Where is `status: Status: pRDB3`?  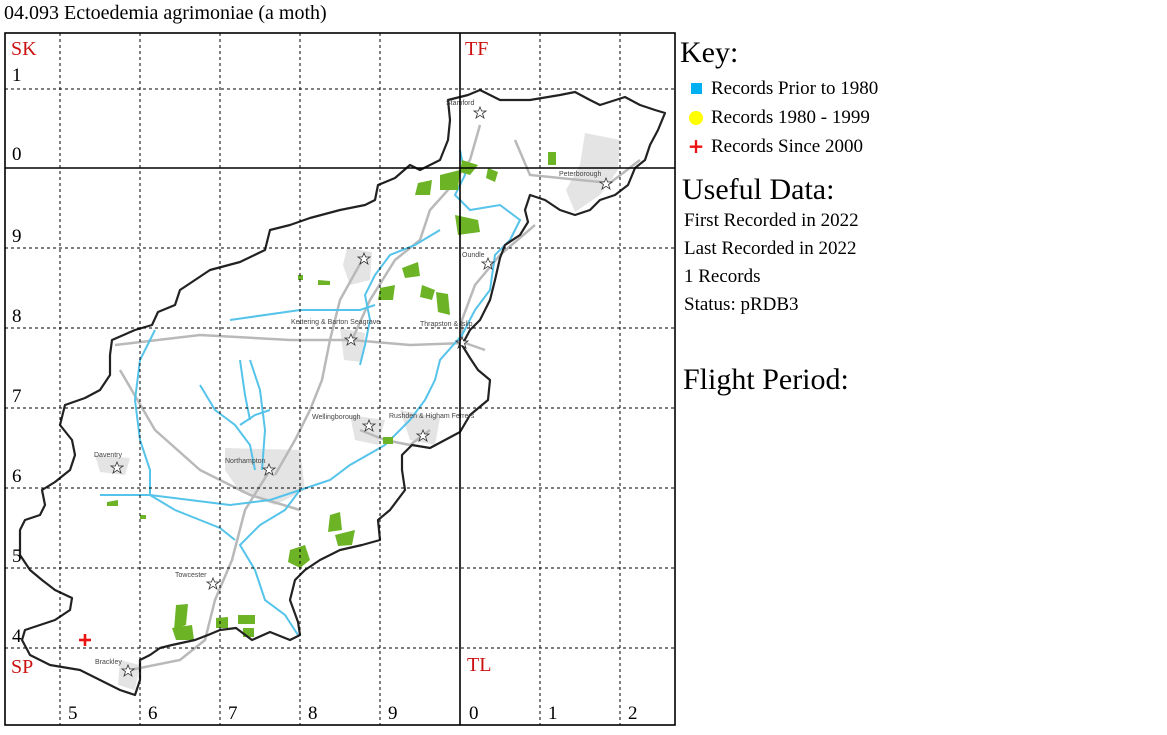
status: Status: pRDB3 is located at coordinates (741, 304).